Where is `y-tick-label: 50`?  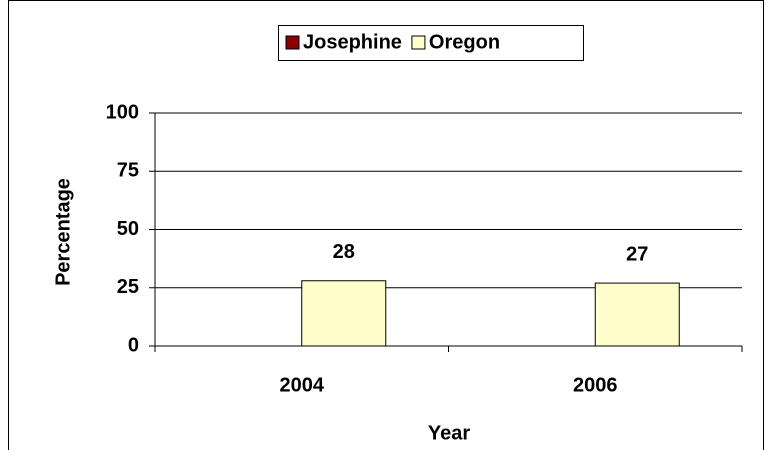 y-tick-label: 50 is located at coordinates (128, 229).